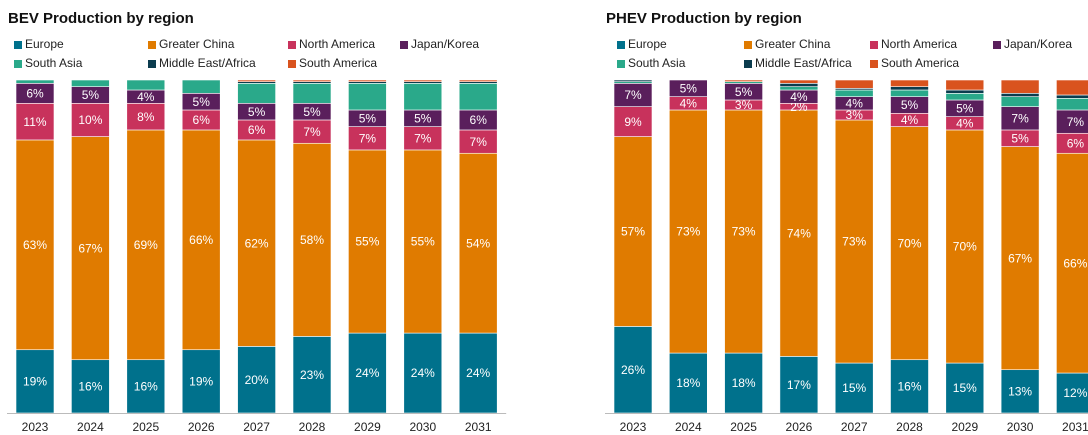  I want to click on data-label: 70%, so click(909, 243).